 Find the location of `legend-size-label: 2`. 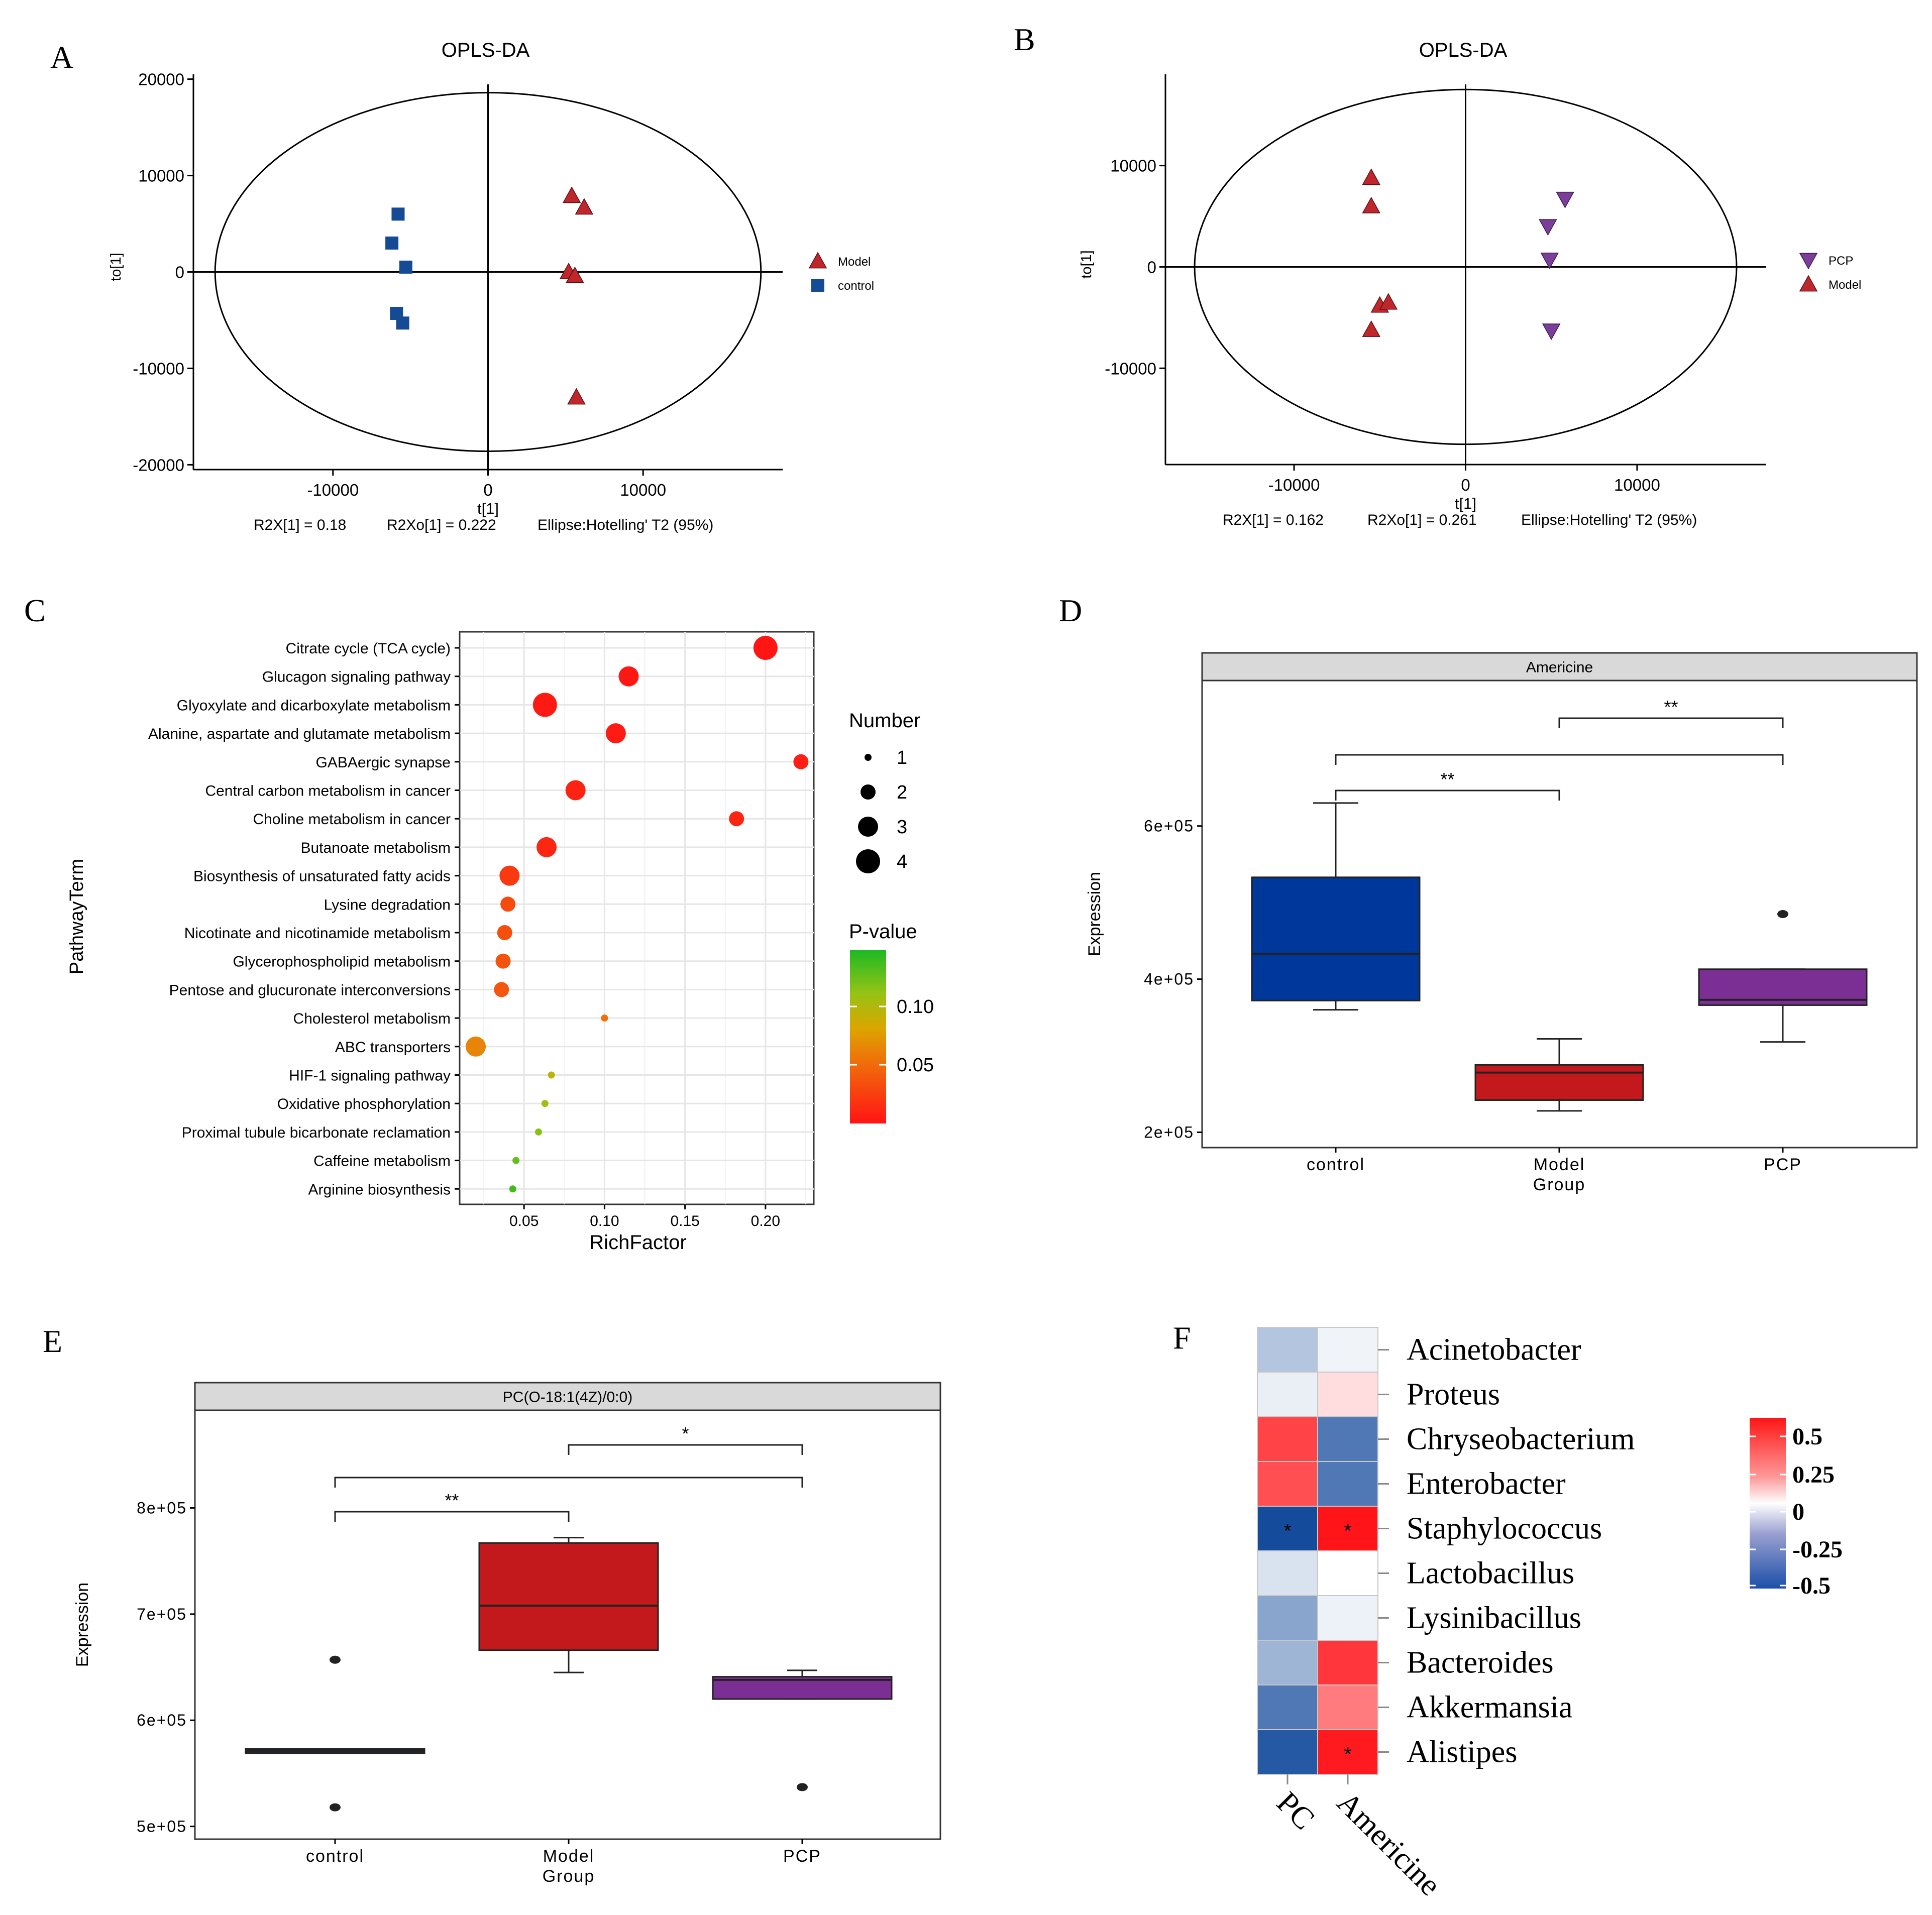

legend-size-label: 2 is located at coordinates (902, 792).